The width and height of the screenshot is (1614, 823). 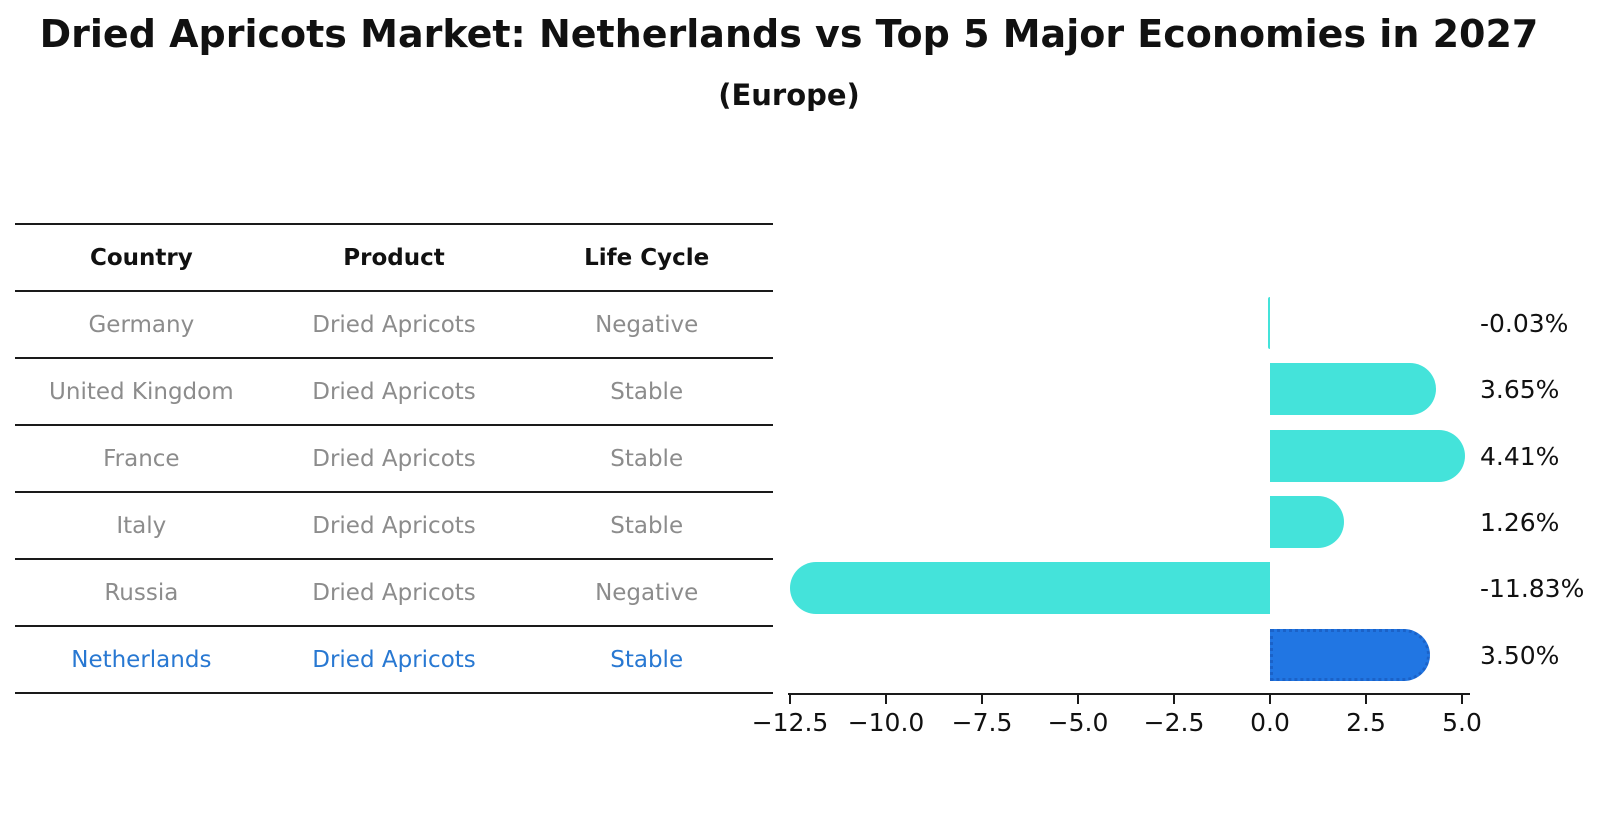 I want to click on bar-france, so click(x=1368, y=455).